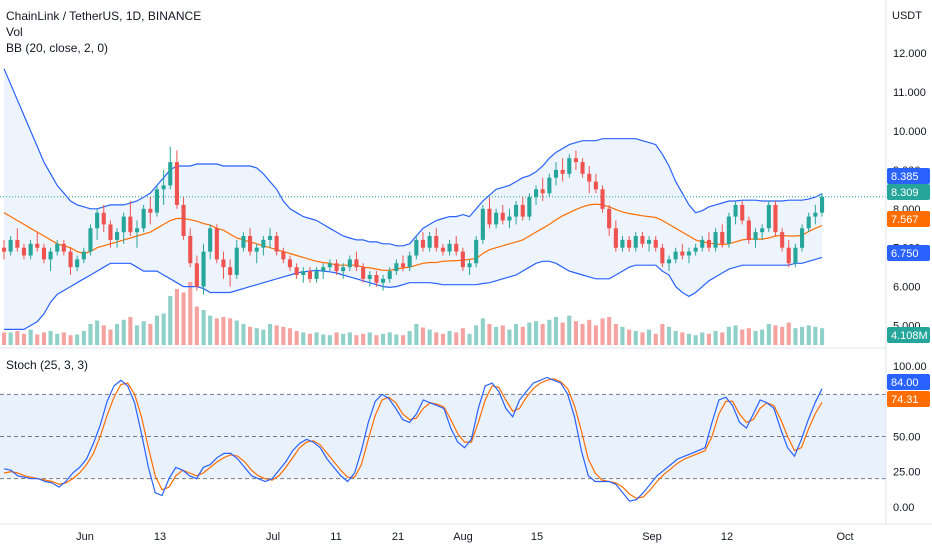  Describe the element at coordinates (907, 473) in the screenshot. I see `stoch-tick-label: 25.00` at that location.